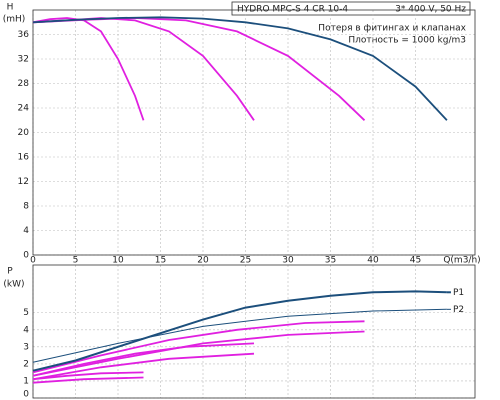  I want to click on y-tick-label: 3, so click(26, 347).